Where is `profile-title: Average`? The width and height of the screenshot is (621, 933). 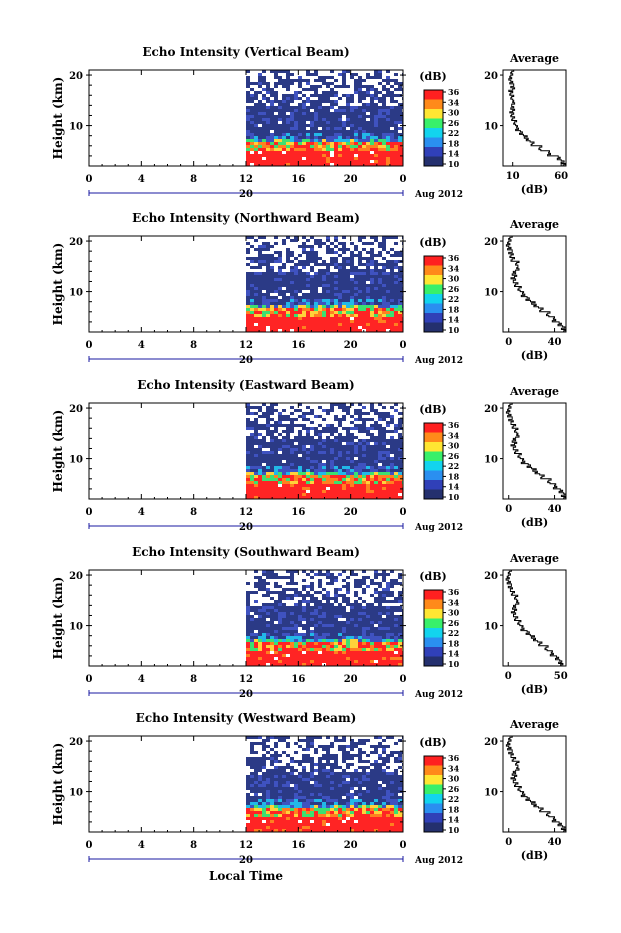 profile-title: Average is located at coordinates (534, 391).